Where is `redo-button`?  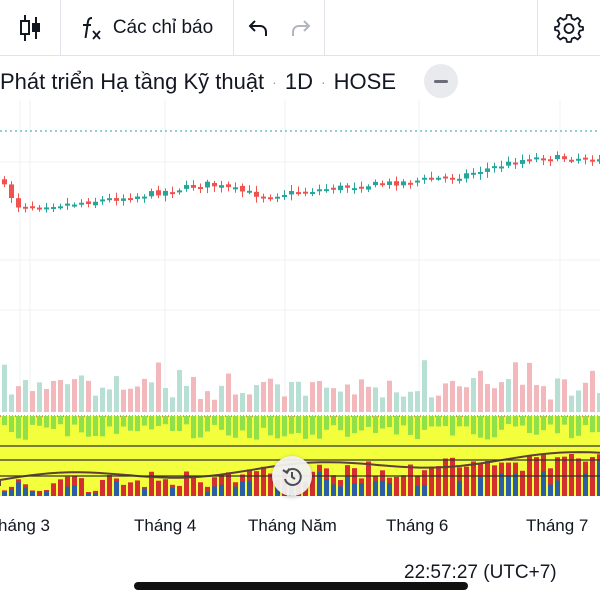
redo-button is located at coordinates (302, 27).